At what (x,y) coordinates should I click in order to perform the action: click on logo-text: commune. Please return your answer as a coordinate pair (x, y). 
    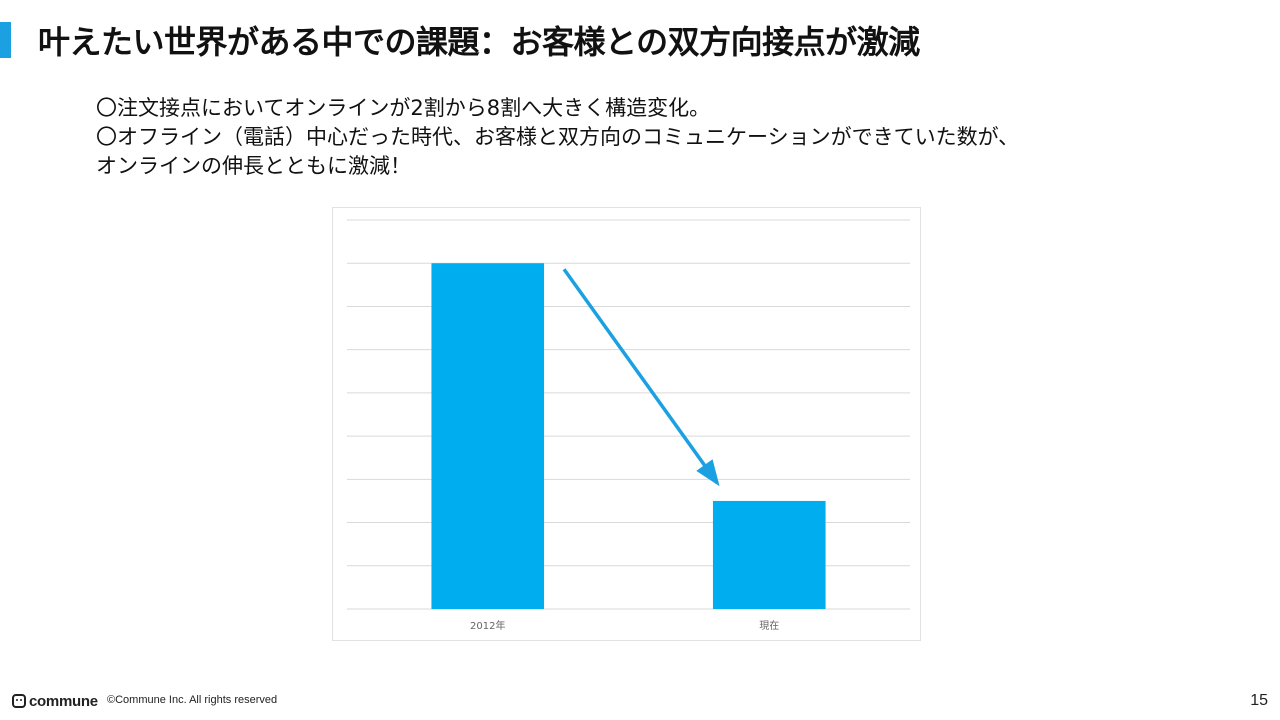
    Looking at the image, I should click on (63, 701).